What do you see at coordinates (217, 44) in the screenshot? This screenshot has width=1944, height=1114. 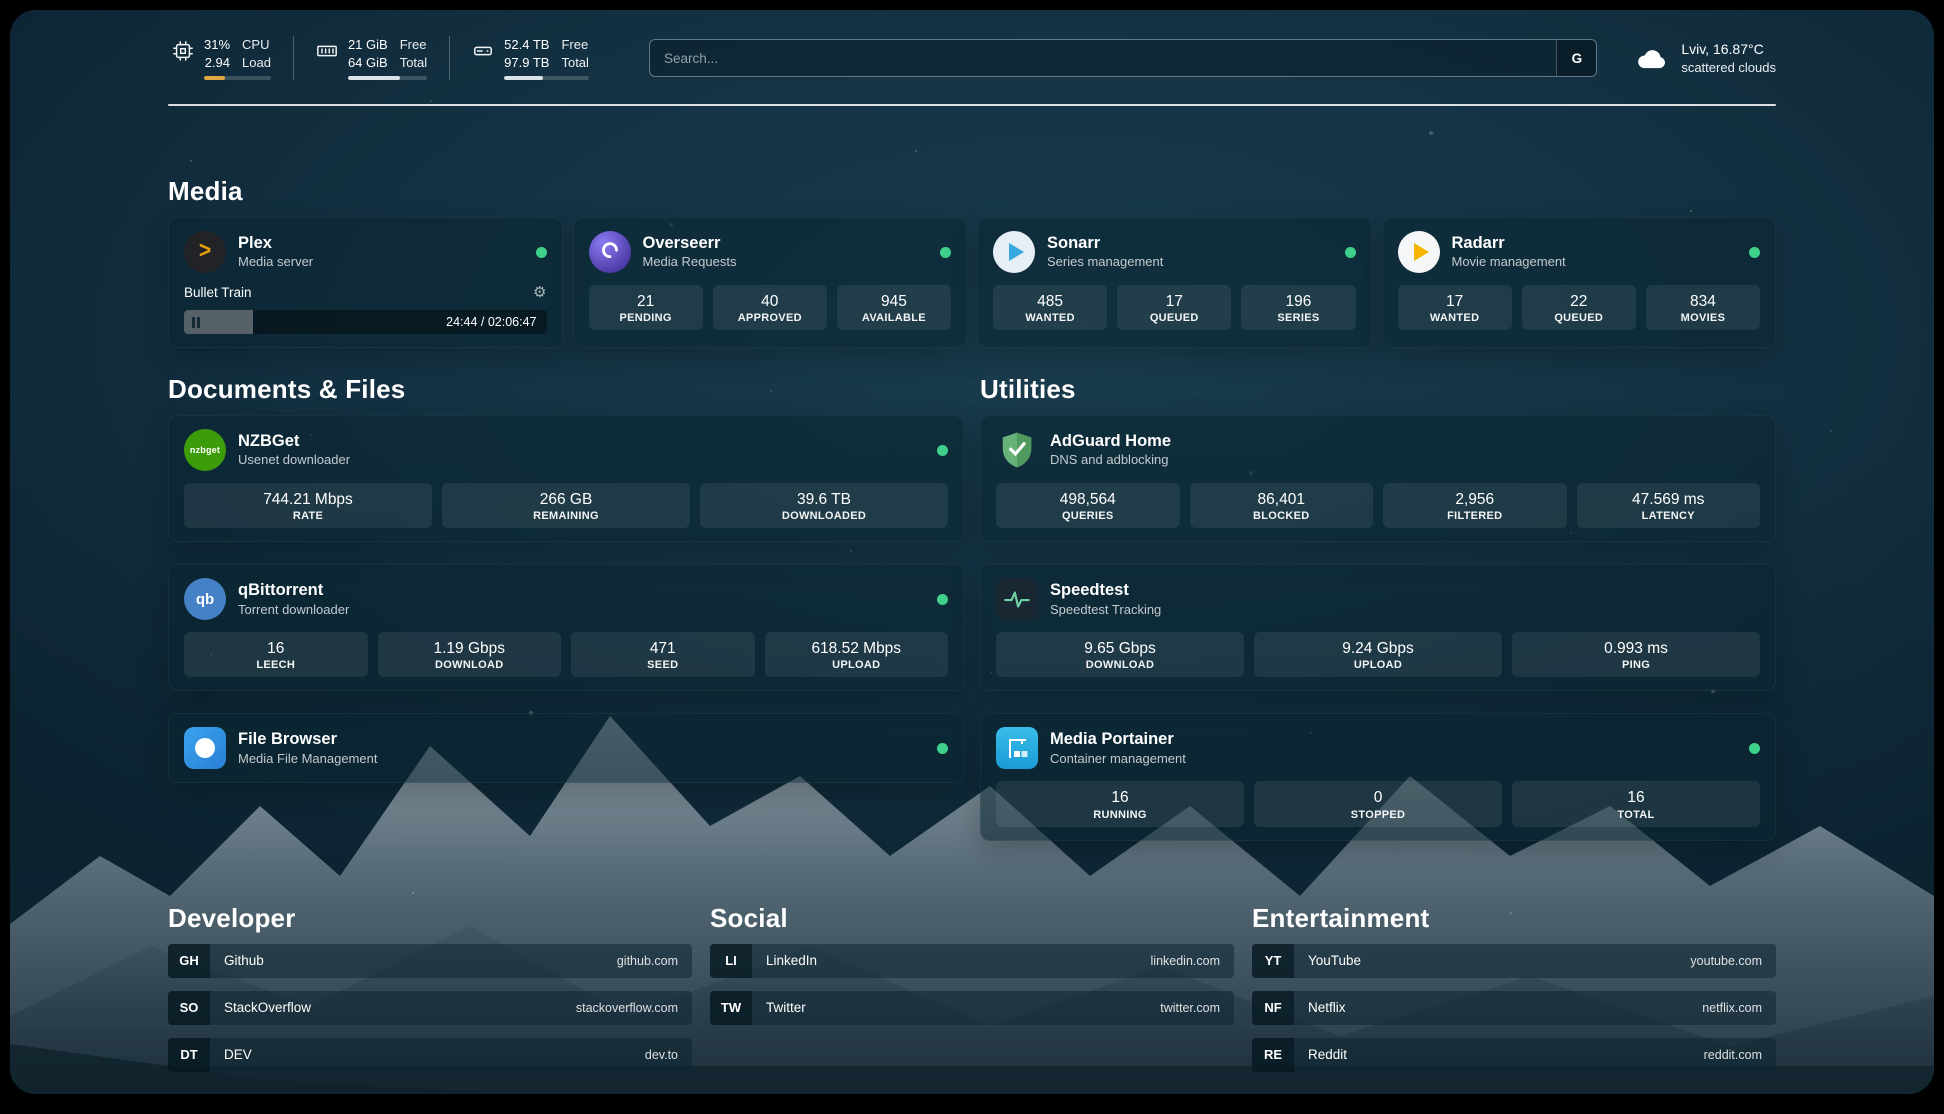 I see `cpu-percent-value: 31%` at bounding box center [217, 44].